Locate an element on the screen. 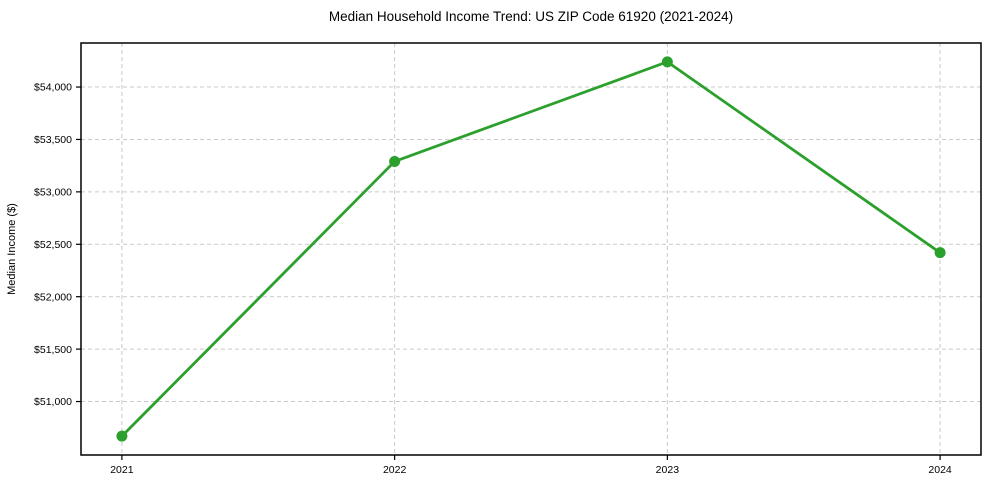 Image resolution: width=989 pixels, height=490 pixels. y-tick-label: $52,000 is located at coordinates (53, 297).